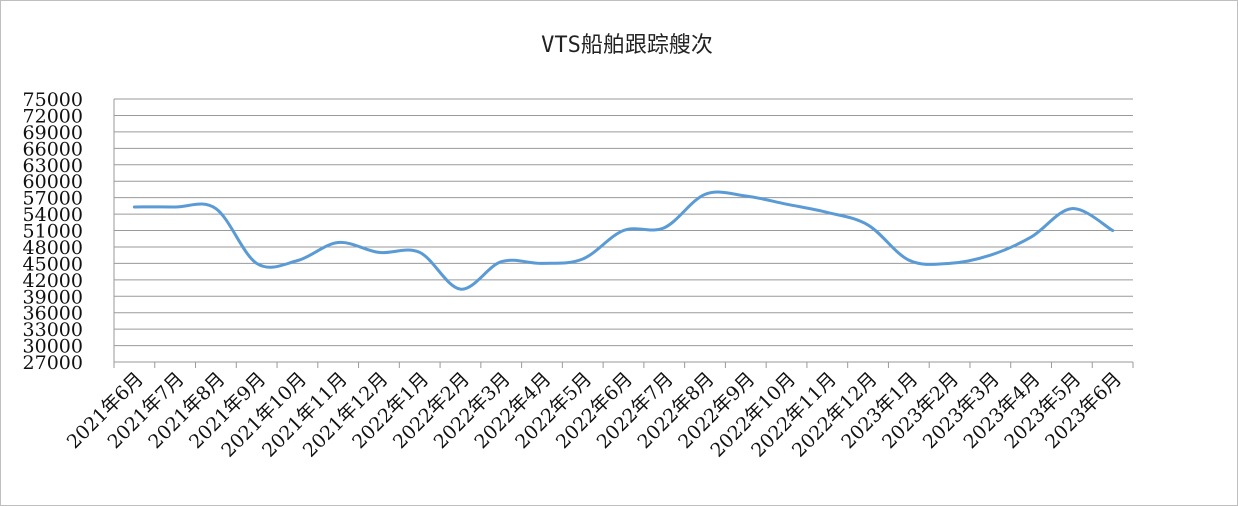 Image resolution: width=1238 pixels, height=506 pixels. Describe the element at coordinates (53, 149) in the screenshot. I see `y-tick-label: 66000` at that location.